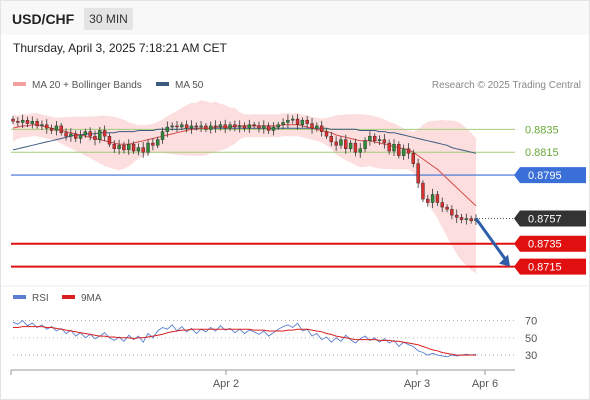 Image resolution: width=590 pixels, height=400 pixels. Describe the element at coordinates (189, 85) in the screenshot. I see `legend-ma50-label: MA 50` at that location.